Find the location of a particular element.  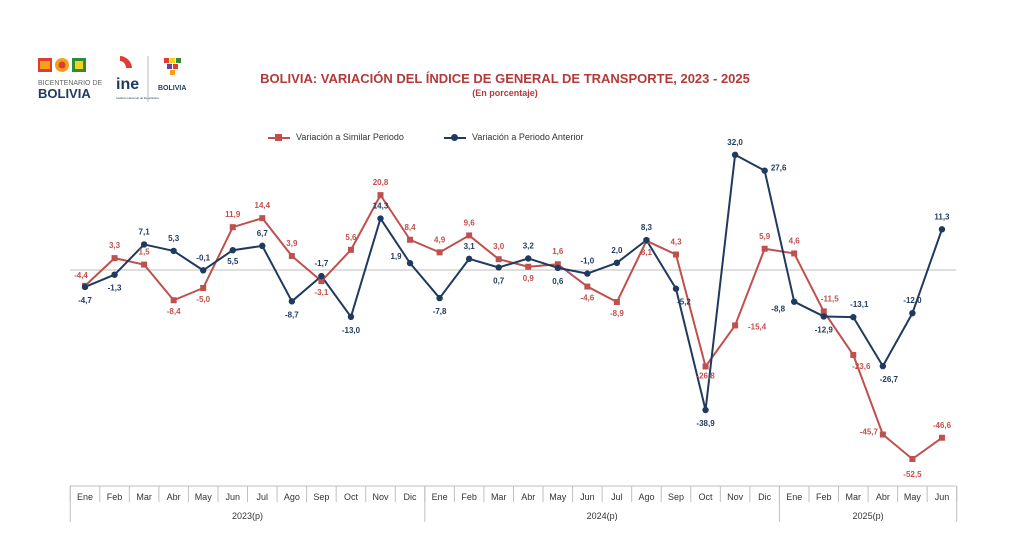

data-label-anterior: 3,2 is located at coordinates (529, 245).